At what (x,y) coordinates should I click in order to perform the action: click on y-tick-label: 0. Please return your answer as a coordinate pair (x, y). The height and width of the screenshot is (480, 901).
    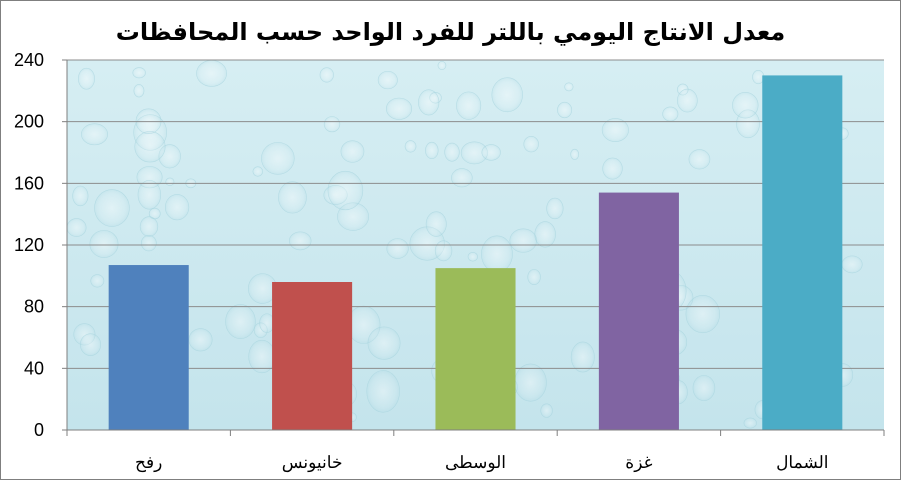
    Looking at the image, I should click on (39, 430).